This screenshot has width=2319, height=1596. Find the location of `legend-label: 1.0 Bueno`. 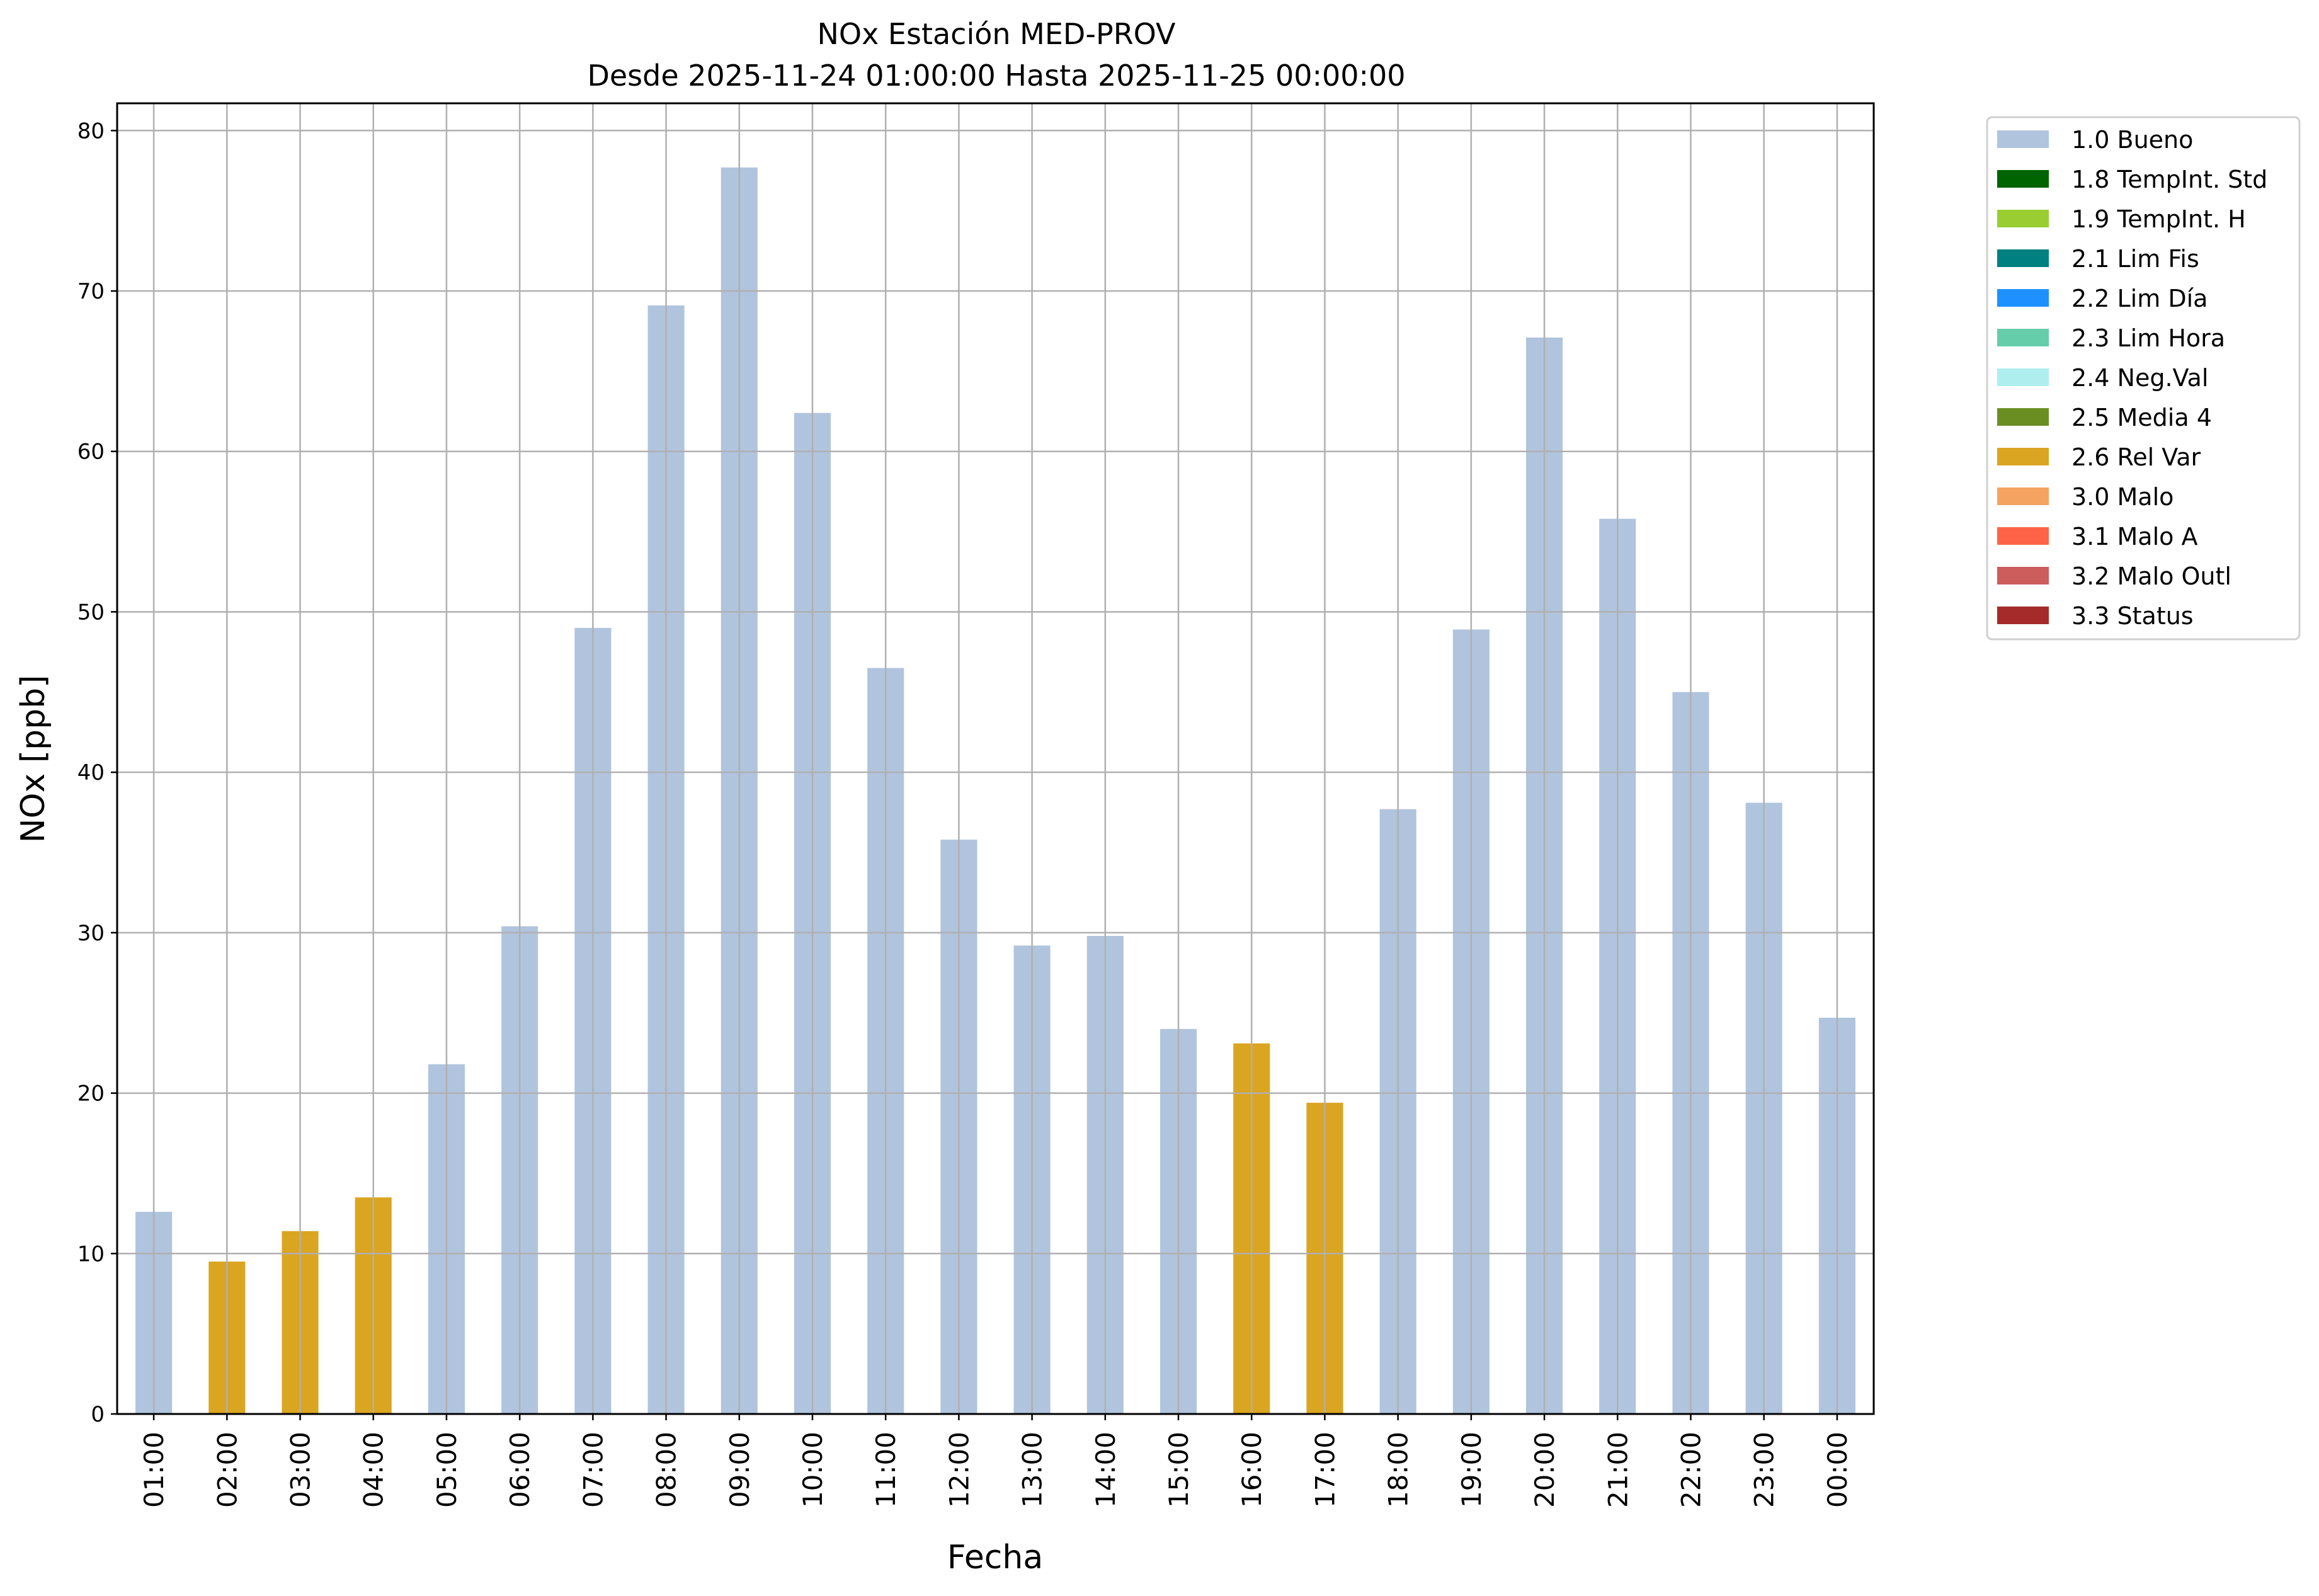

legend-label: 1.0 Bueno is located at coordinates (2132, 140).